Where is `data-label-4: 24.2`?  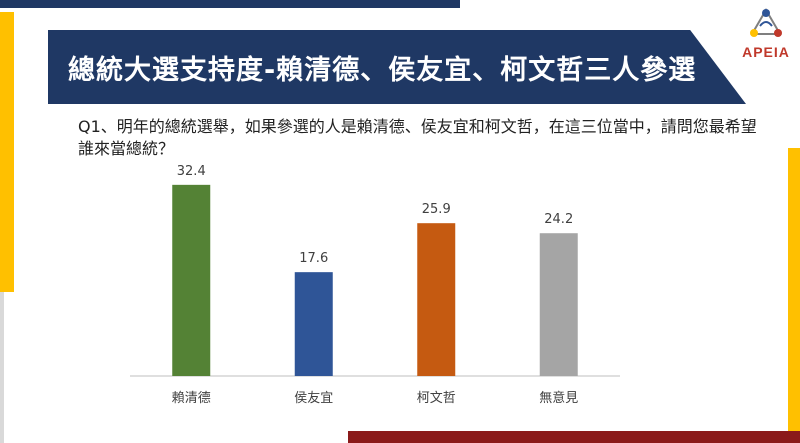 data-label-4: 24.2 is located at coordinates (558, 219).